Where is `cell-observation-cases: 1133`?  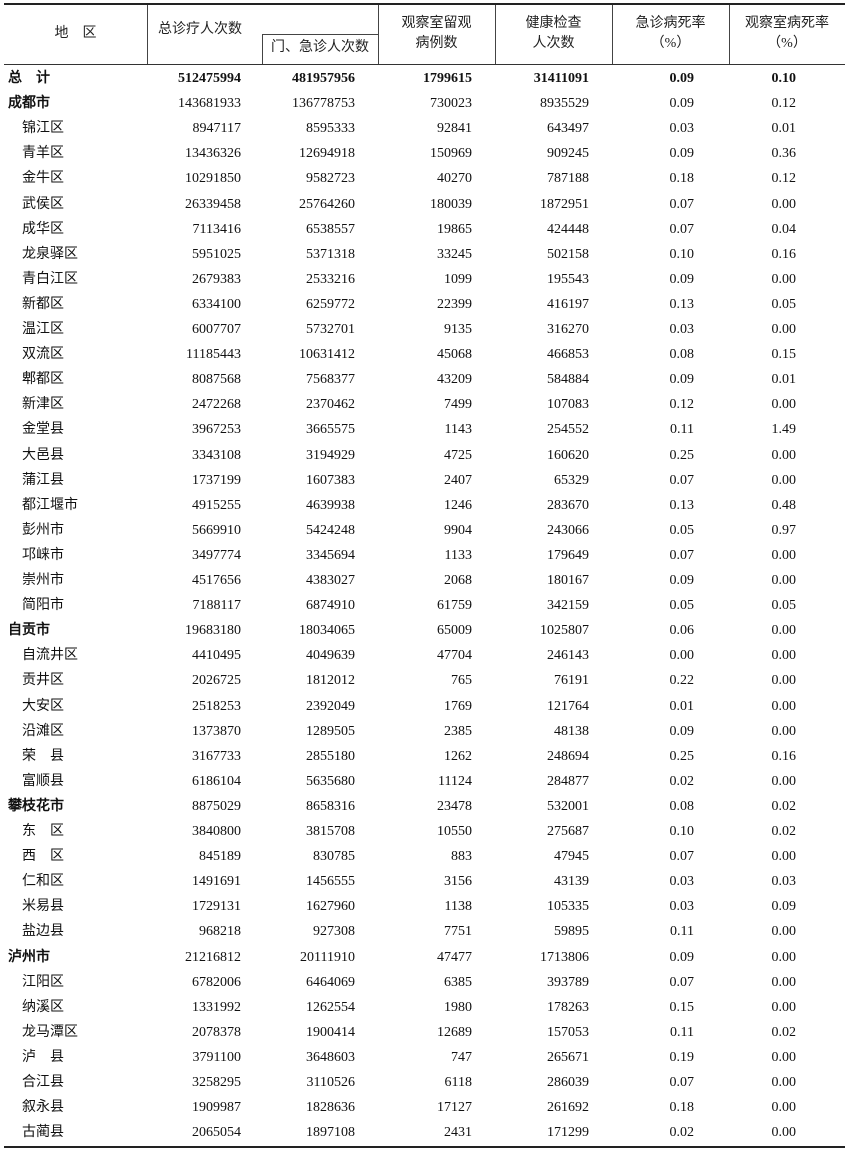 cell-observation-cases: 1133 is located at coordinates (458, 555).